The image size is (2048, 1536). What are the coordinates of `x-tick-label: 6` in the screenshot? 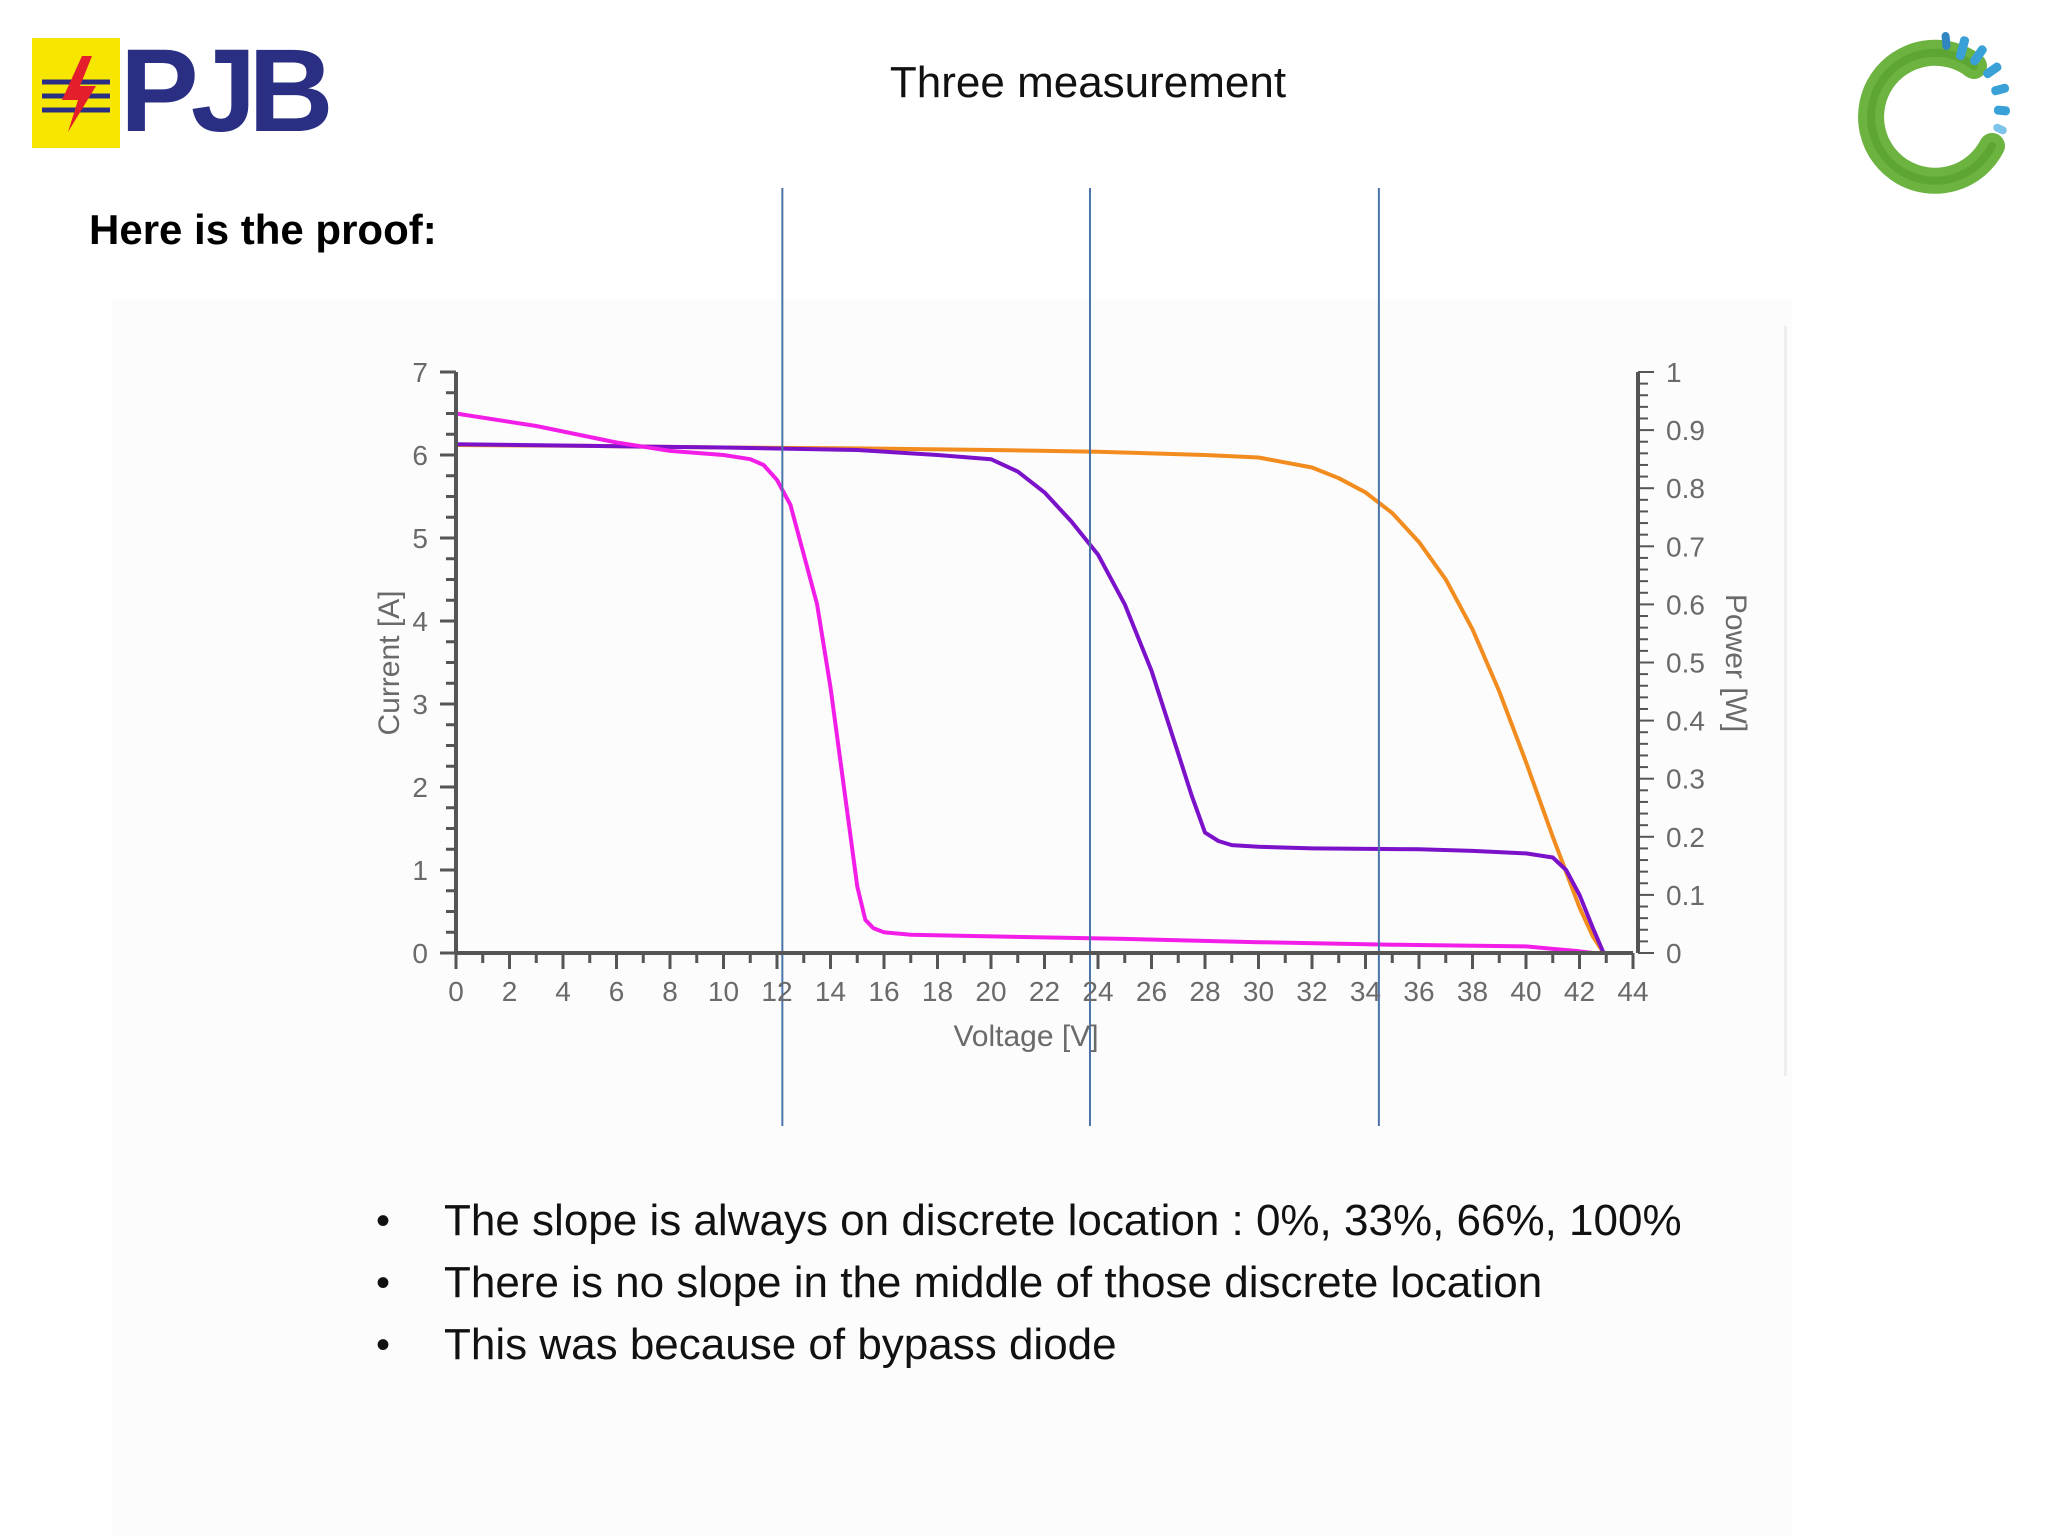 It's located at (617, 991).